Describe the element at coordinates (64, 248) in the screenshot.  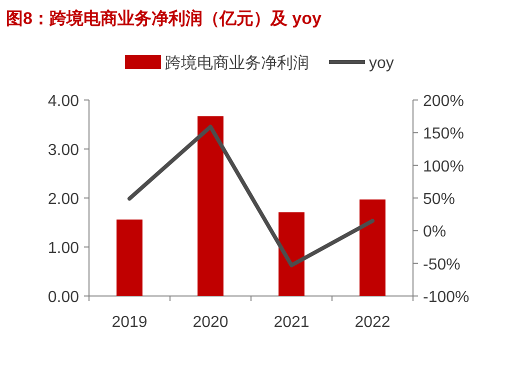
I see `y-tick-label: 1.00` at that location.